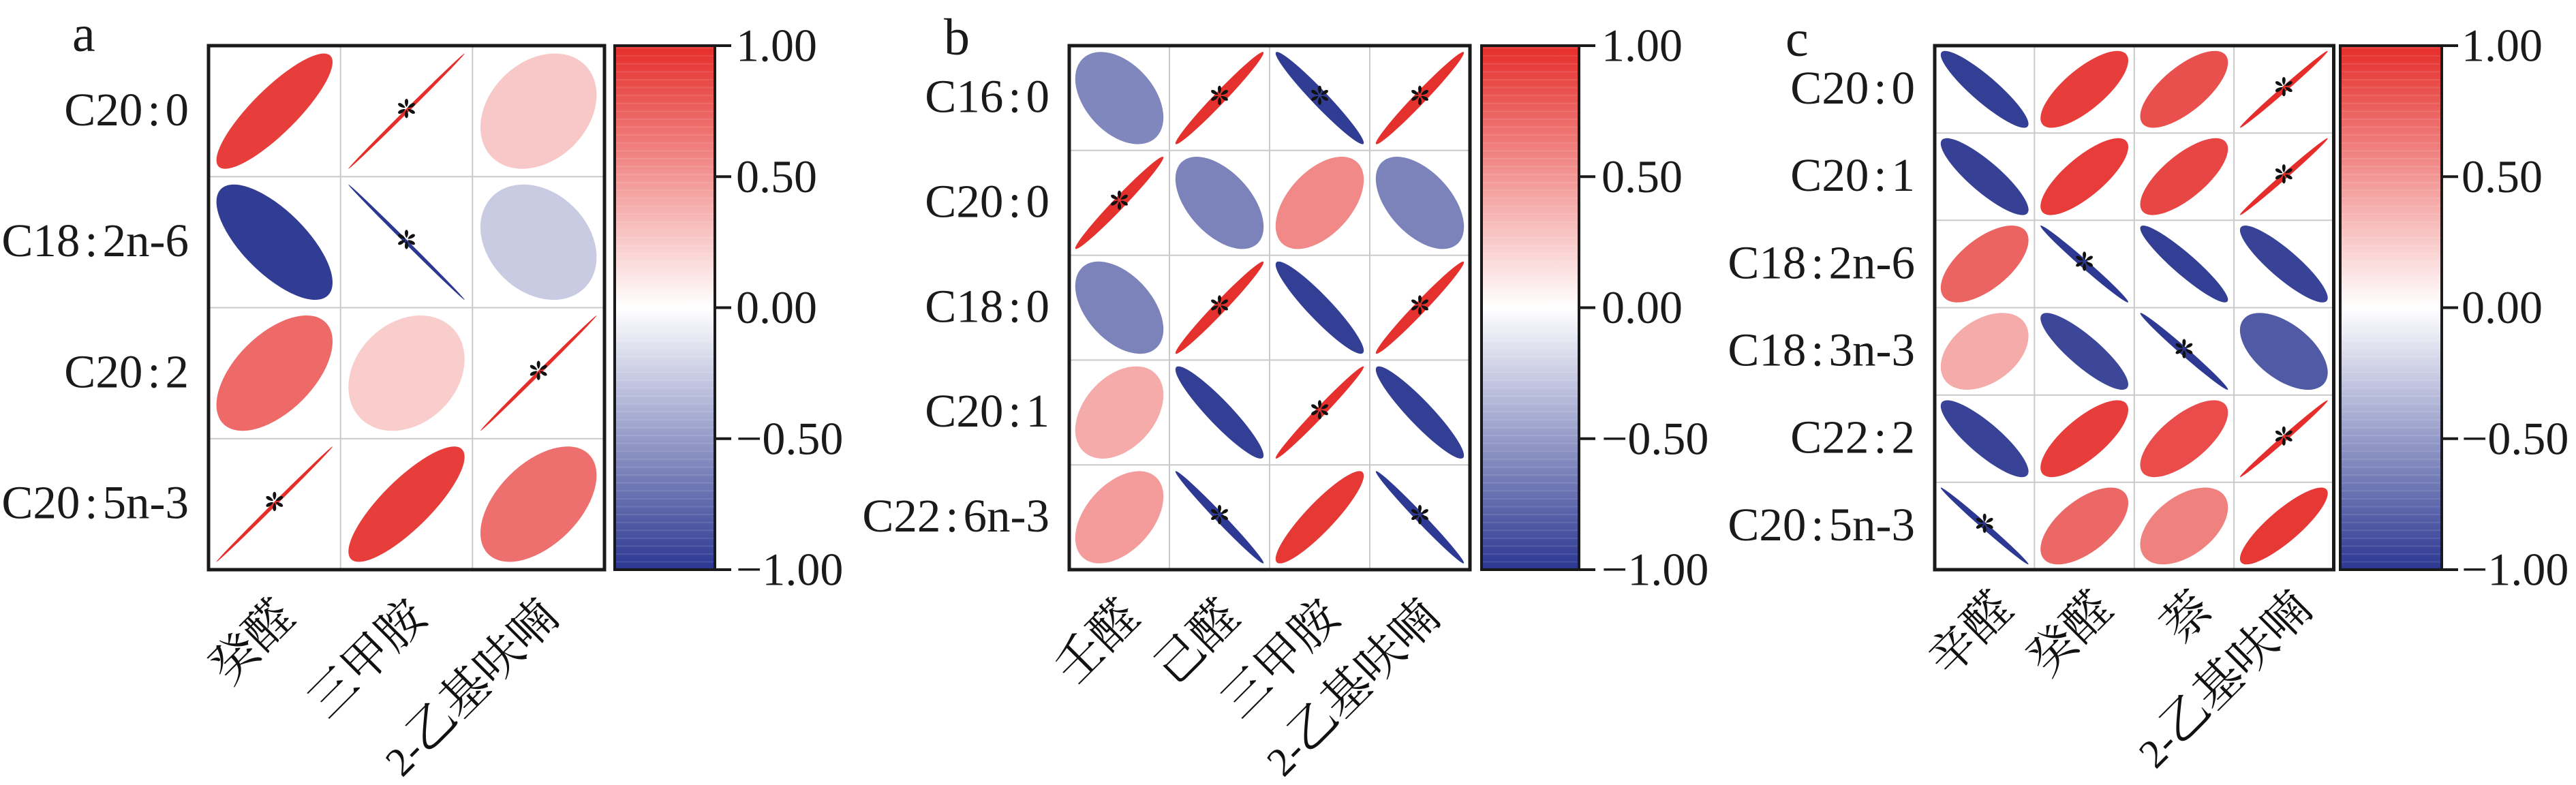  Describe the element at coordinates (1797, 38) in the screenshot. I see `svg-text: c` at that location.